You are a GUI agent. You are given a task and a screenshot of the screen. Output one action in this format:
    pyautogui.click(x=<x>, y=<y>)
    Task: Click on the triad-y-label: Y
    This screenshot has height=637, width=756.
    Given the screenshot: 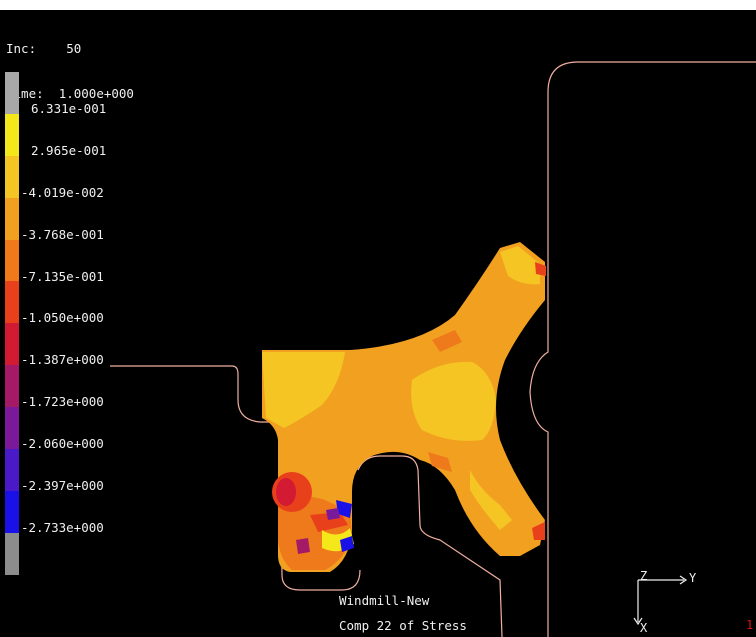 What is the action you would take?
    pyautogui.click(x=693, y=578)
    